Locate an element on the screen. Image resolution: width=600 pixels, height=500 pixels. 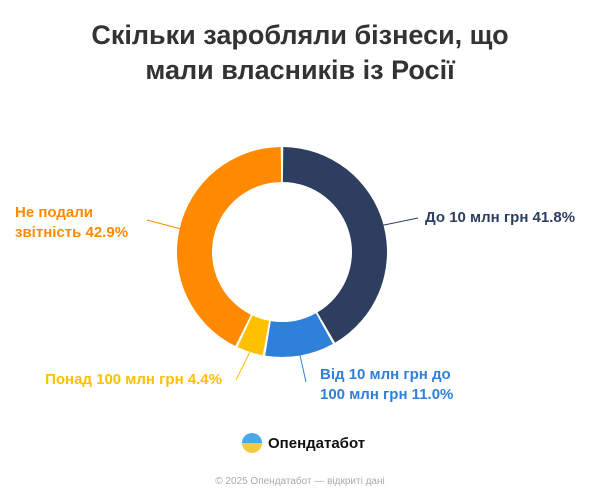
brand-logo: Опендатабот is located at coordinates (303, 443).